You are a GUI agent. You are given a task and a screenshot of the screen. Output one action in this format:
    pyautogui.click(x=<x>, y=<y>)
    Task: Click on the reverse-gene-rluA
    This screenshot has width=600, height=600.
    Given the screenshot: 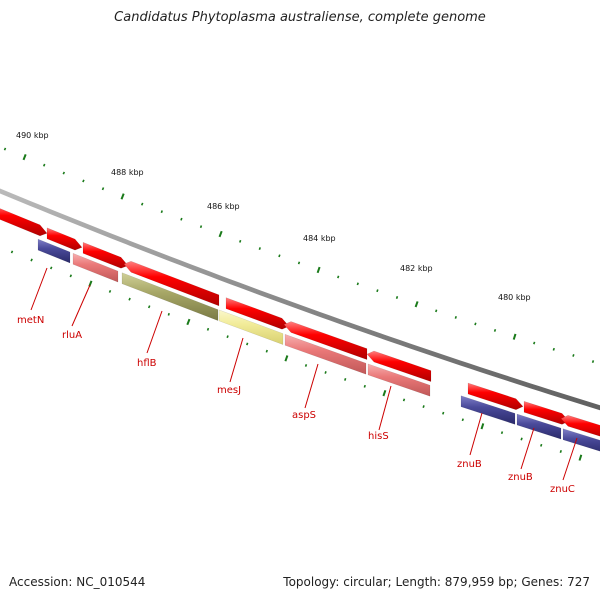 What is the action you would take?
    pyautogui.click(x=95, y=267)
    